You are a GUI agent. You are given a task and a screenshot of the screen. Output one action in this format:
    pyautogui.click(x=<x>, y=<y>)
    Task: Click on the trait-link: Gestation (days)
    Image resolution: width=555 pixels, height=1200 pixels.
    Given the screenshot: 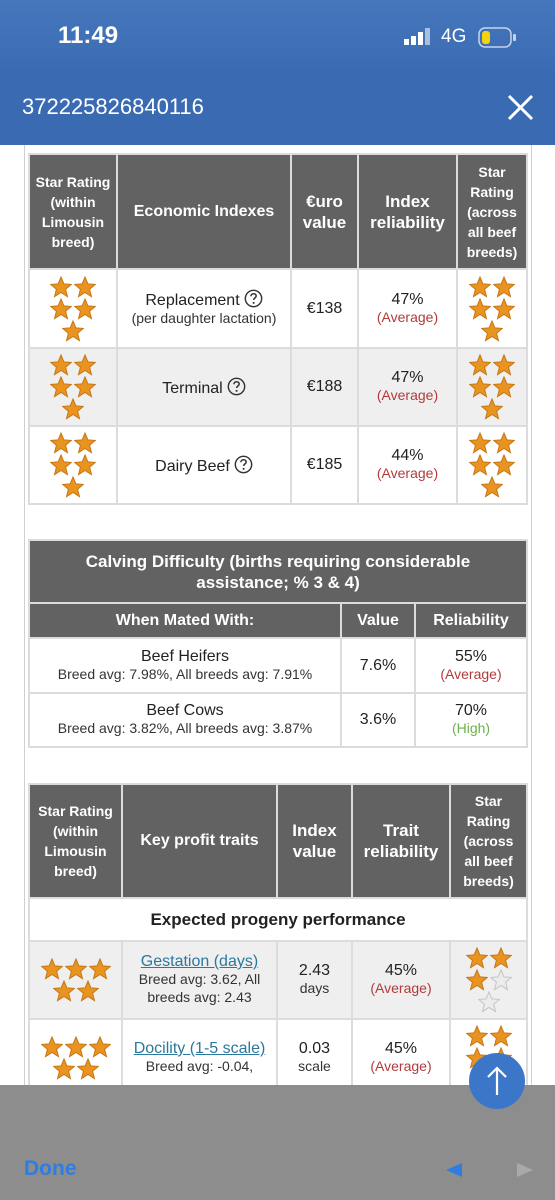 What is the action you would take?
    pyautogui.click(x=199, y=961)
    